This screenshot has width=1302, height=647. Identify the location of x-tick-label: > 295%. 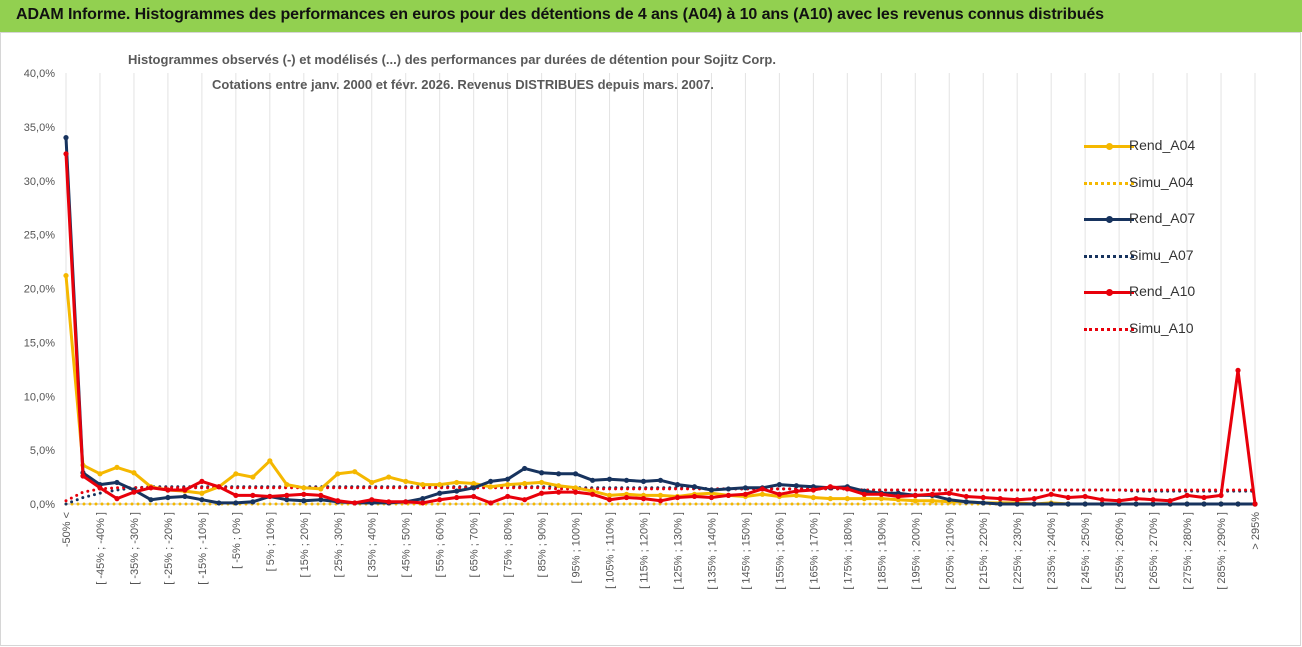
(1256, 531).